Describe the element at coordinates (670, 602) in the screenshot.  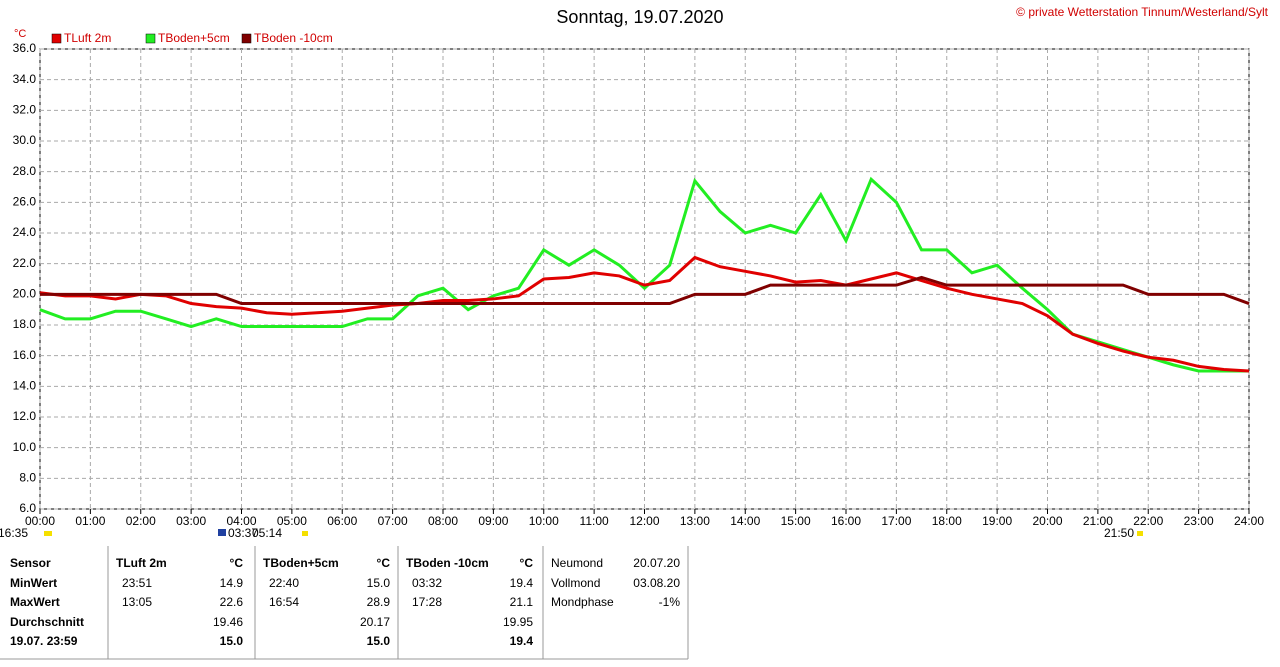
I see `moon-value: -1%` at that location.